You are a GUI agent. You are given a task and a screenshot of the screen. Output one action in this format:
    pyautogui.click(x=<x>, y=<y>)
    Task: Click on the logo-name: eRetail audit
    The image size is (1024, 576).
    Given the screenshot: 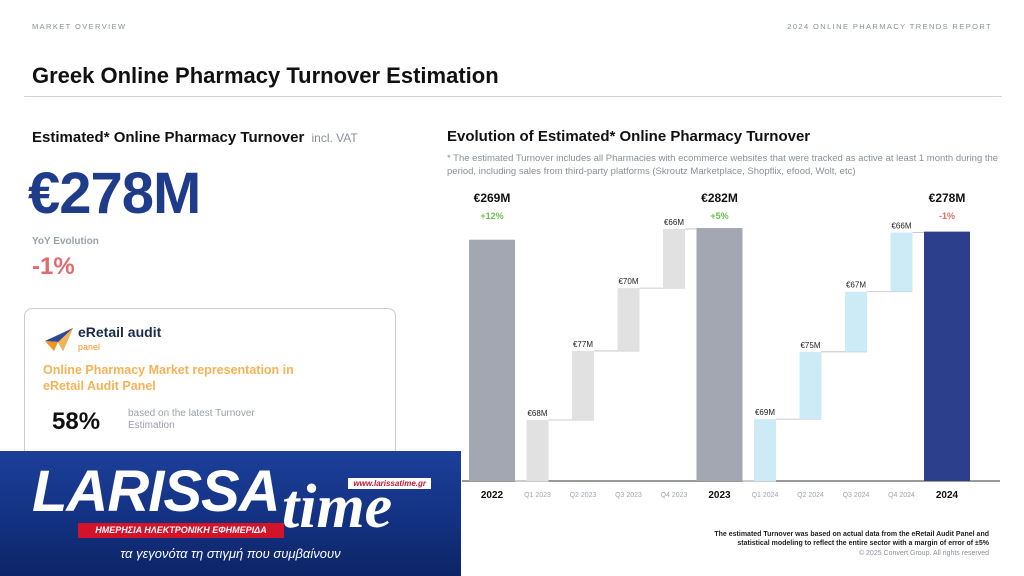 What is the action you would take?
    pyautogui.click(x=120, y=332)
    